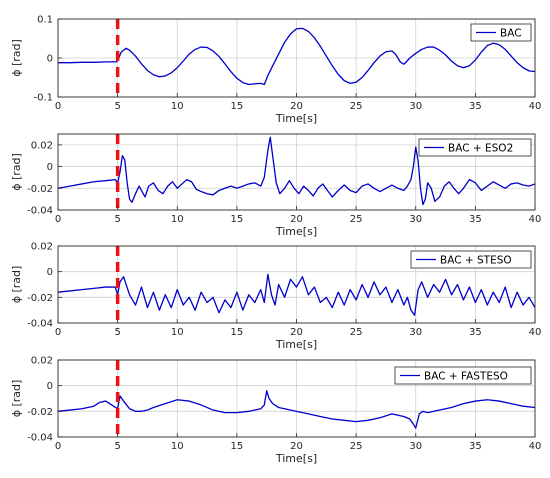 The width and height of the screenshot is (550, 478). Describe the element at coordinates (480, 148) in the screenshot. I see `legend-label: BAC + ESO2` at that location.